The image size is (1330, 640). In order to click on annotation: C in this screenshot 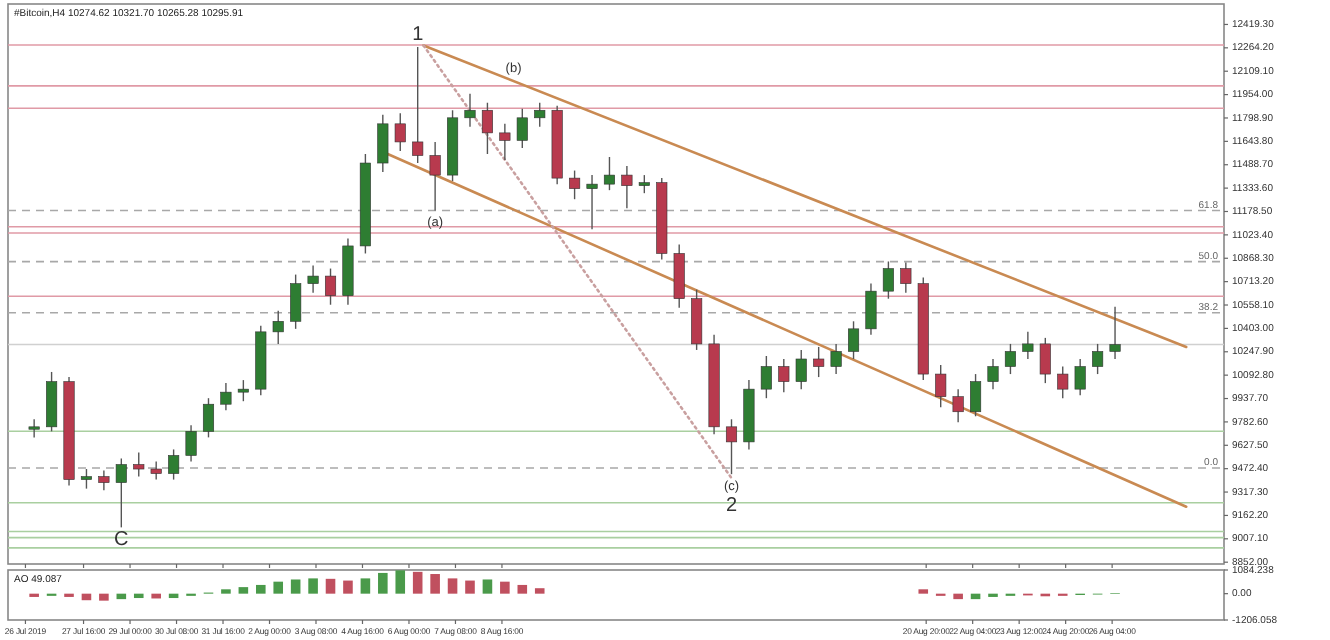, I will do `click(121, 539)`.